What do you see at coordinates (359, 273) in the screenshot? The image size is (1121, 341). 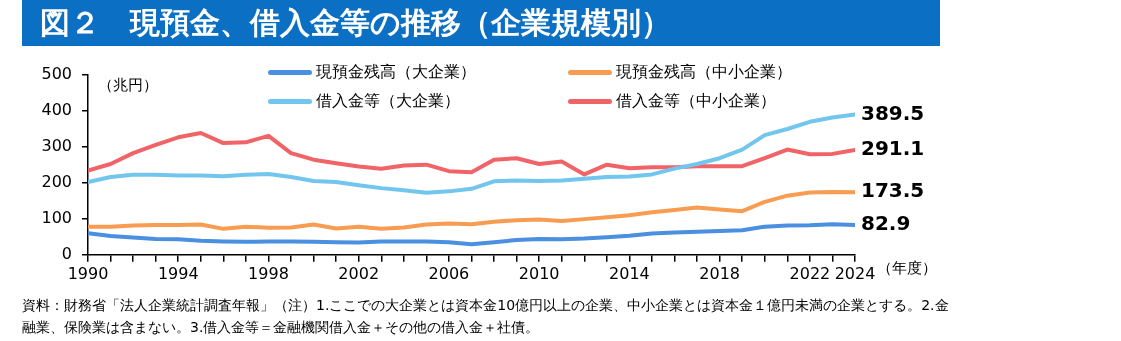 I see `x-tick-label: 2002` at bounding box center [359, 273].